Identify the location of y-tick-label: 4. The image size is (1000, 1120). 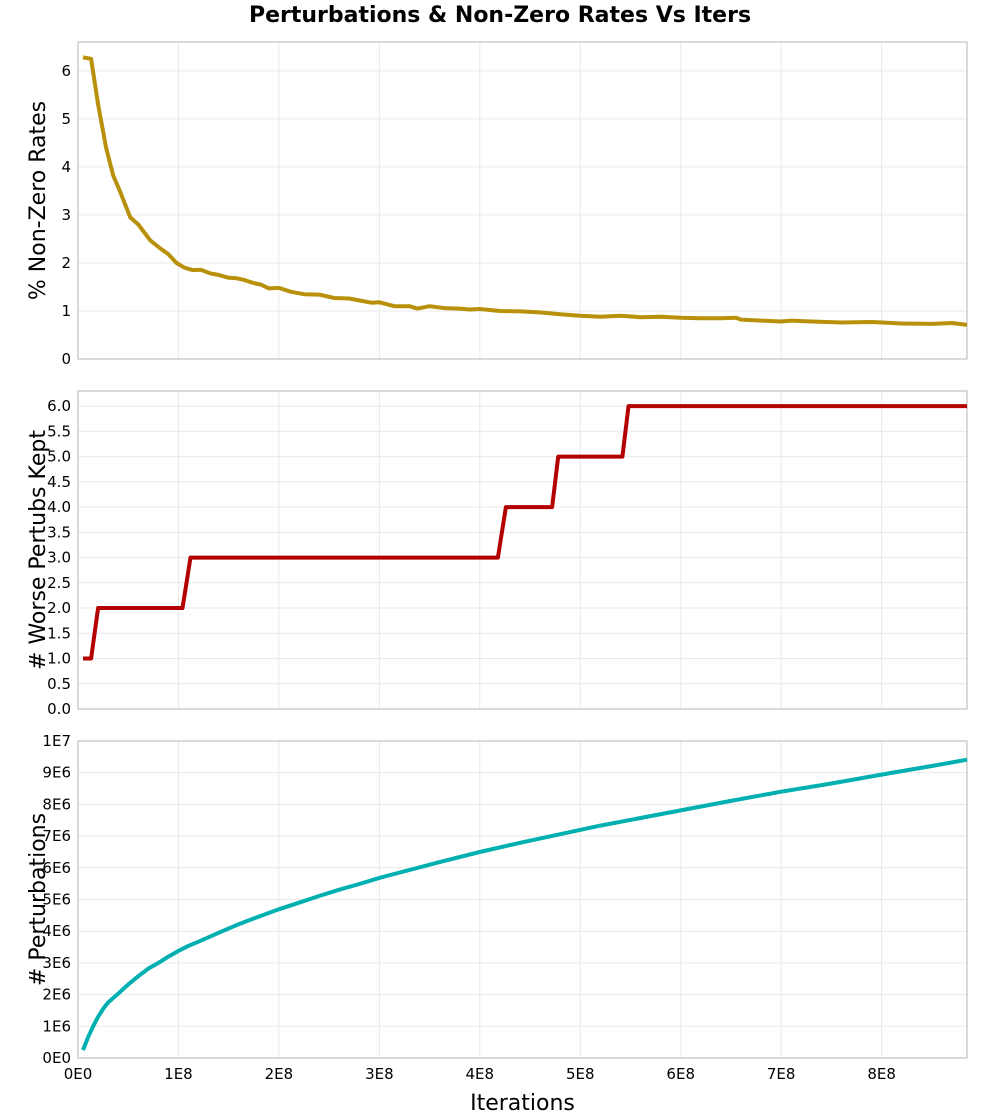
(66, 167).